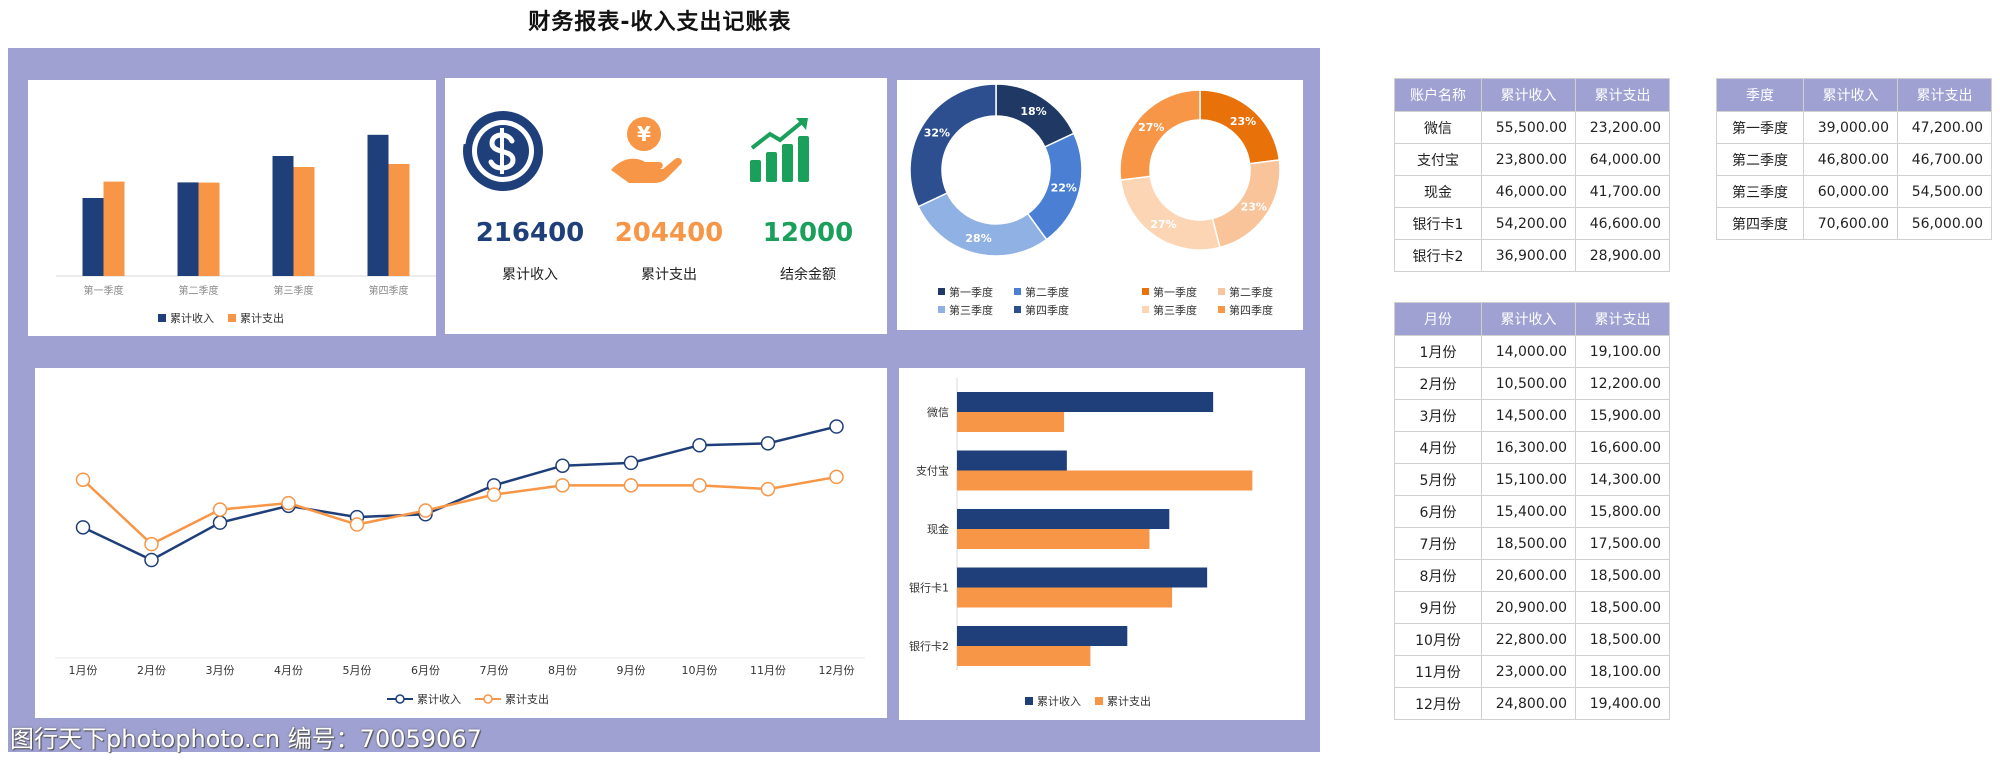  Describe the element at coordinates (1622, 351) in the screenshot. I see `month-table-cell: 19,100.00` at that location.